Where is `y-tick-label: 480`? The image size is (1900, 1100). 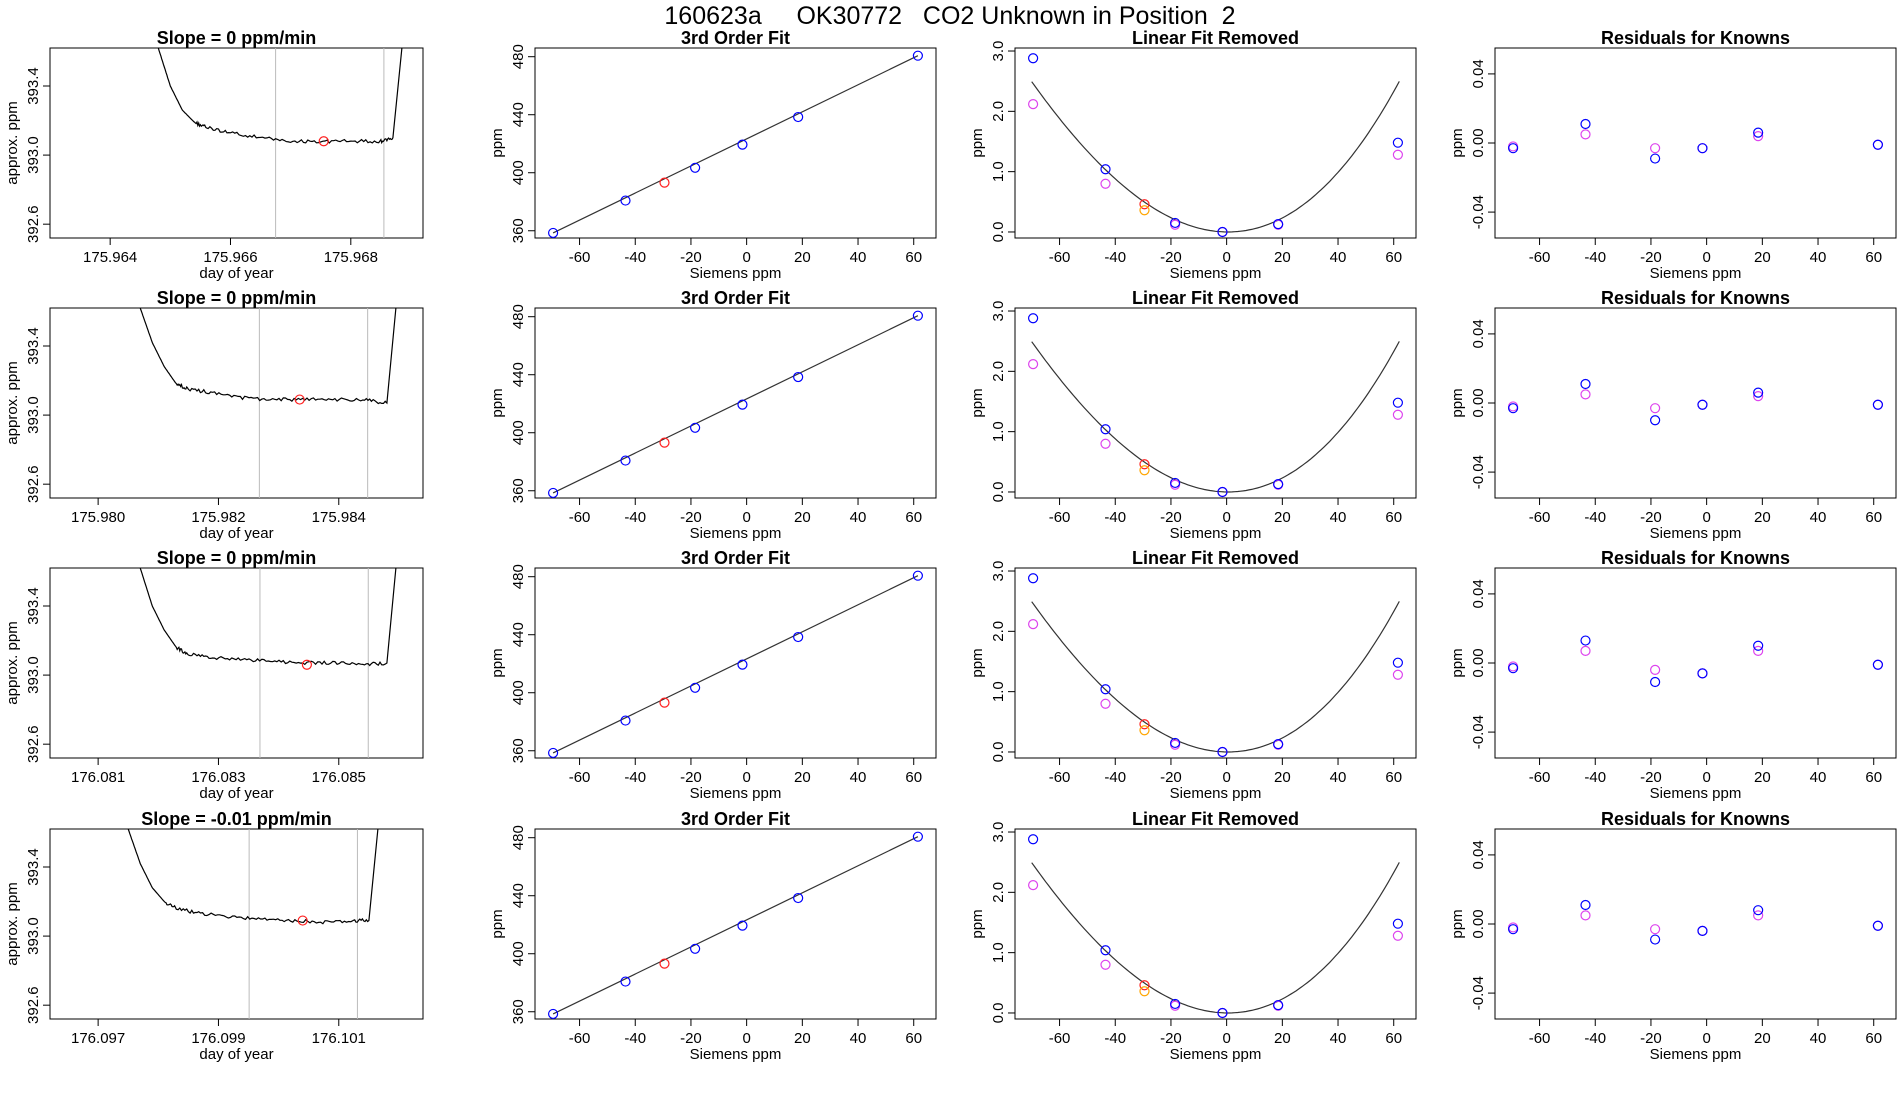
y-tick-label: 480 is located at coordinates (518, 316).